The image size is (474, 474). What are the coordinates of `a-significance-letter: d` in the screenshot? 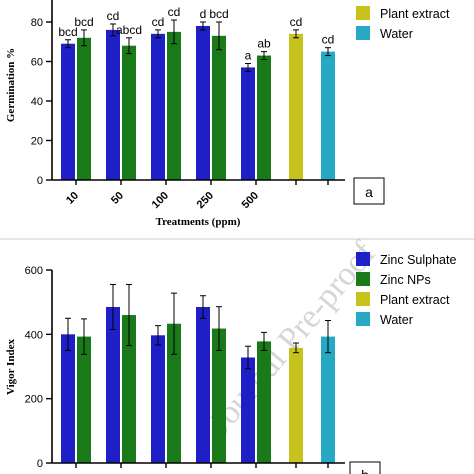 It's located at (203, 14).